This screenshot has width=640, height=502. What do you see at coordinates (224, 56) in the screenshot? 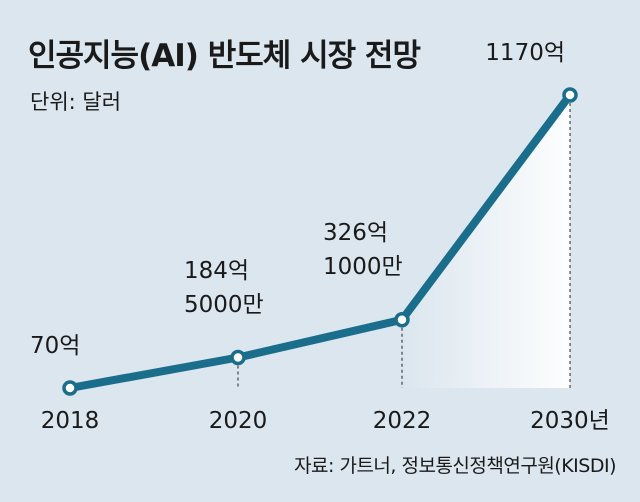
I see `chart-title: 인공지능(AI) 반도체 시장 전망` at bounding box center [224, 56].